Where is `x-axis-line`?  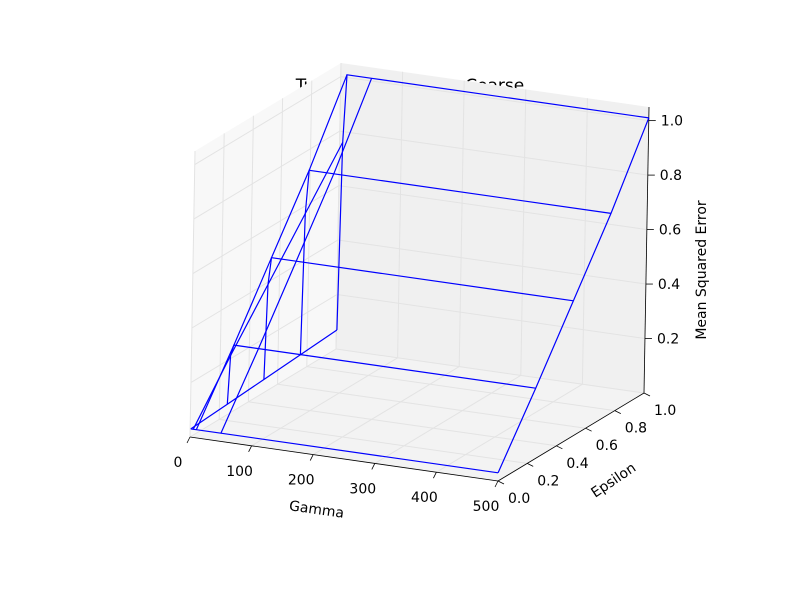 x-axis-line is located at coordinates (344, 459).